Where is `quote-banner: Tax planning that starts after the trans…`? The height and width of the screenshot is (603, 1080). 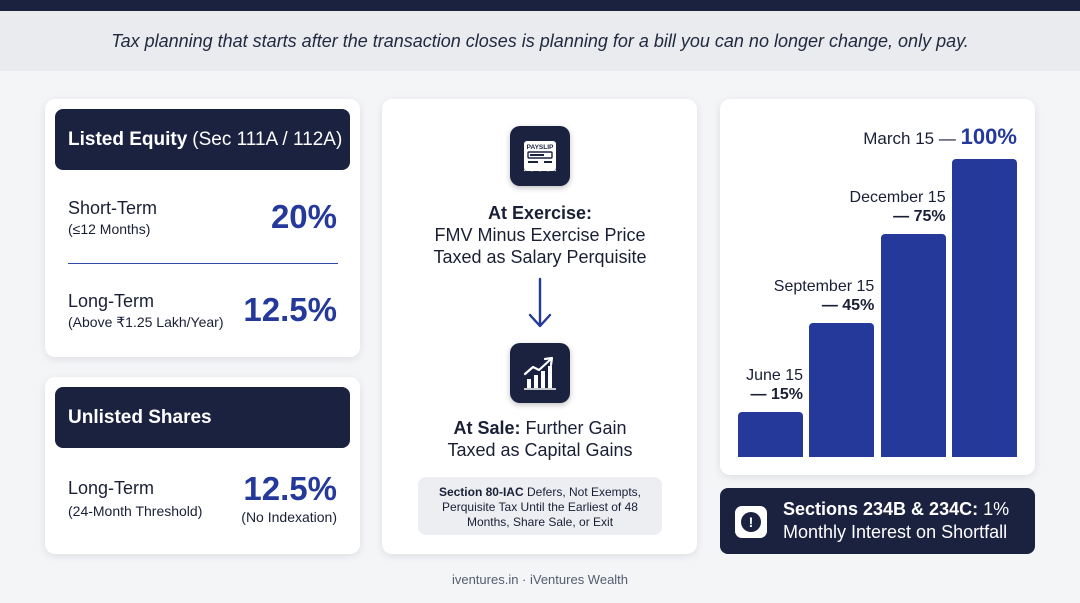 quote-banner: Tax planning that starts after the trans… is located at coordinates (540, 41).